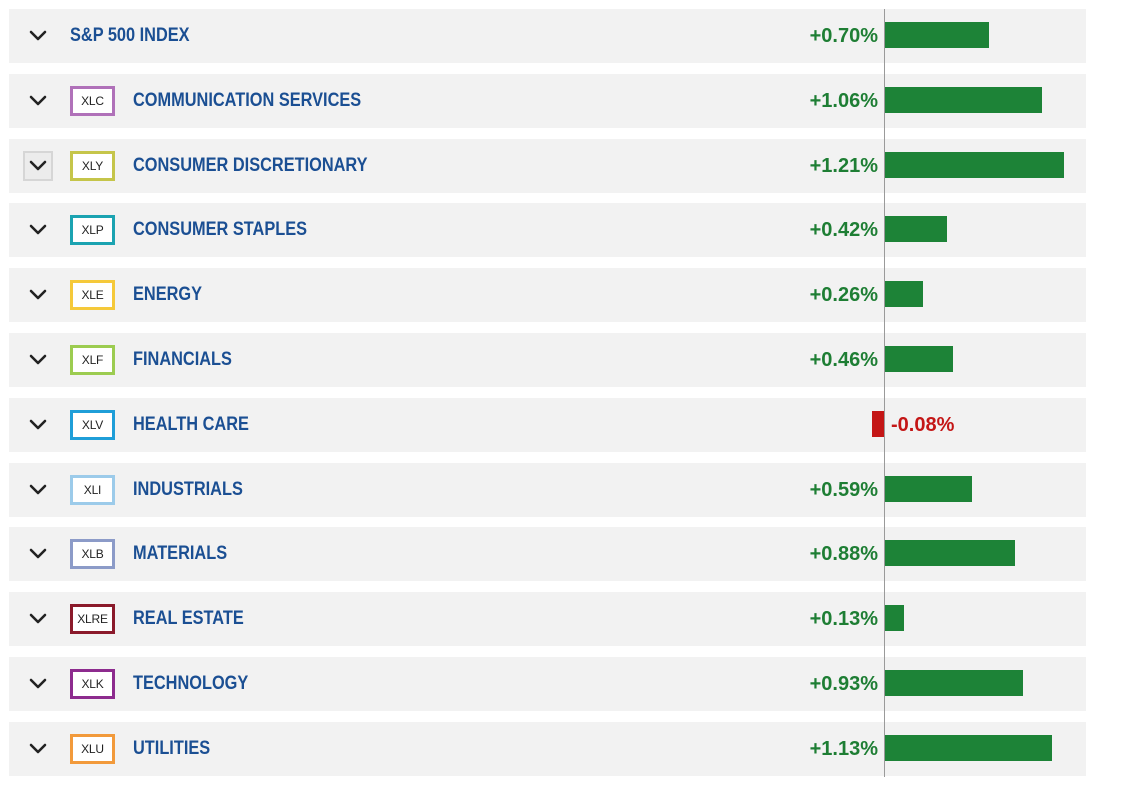 The width and height of the screenshot is (1123, 795). Describe the element at coordinates (191, 683) in the screenshot. I see `sector-name-link: TECHNOLOGY` at that location.